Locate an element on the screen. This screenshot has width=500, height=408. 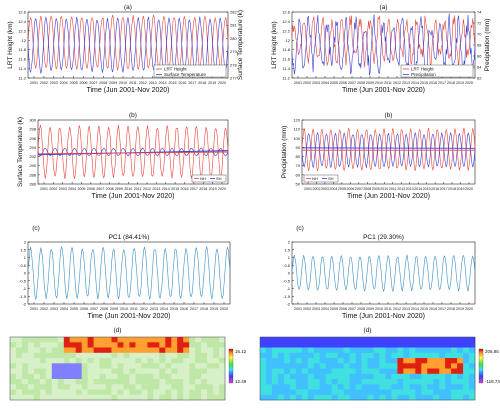
x-tick-label: 2017 is located at coordinates (442, 83).